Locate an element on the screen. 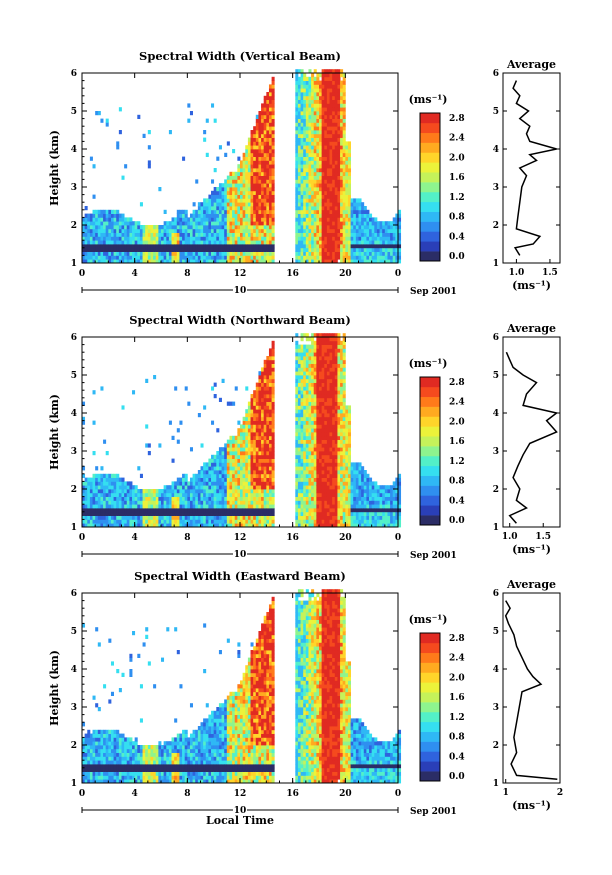  average-y-tick-label: 5 is located at coordinates (496, 112).